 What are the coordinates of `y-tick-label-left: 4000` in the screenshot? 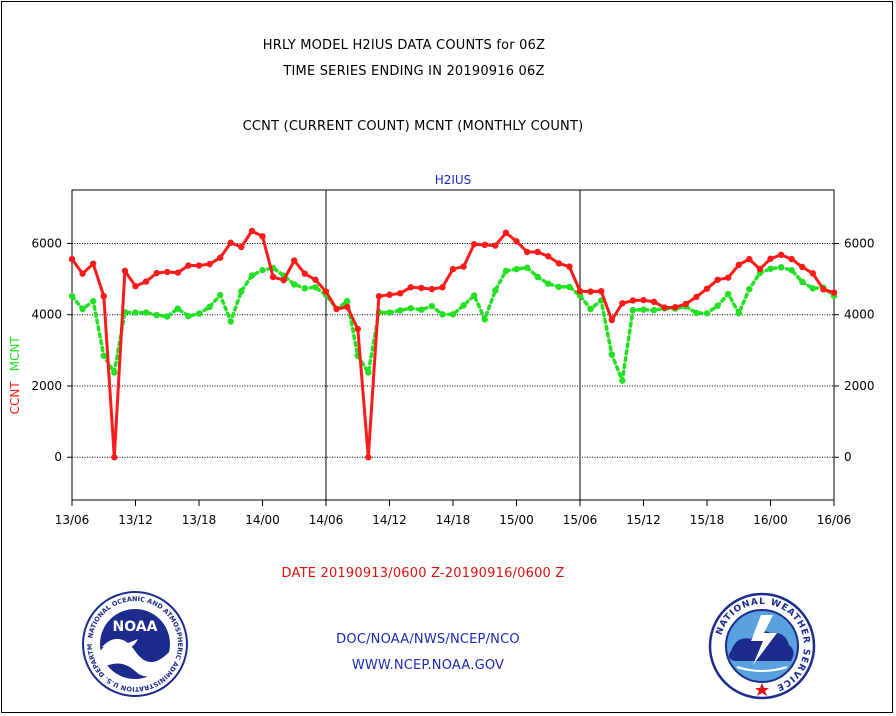 It's located at (46, 315).